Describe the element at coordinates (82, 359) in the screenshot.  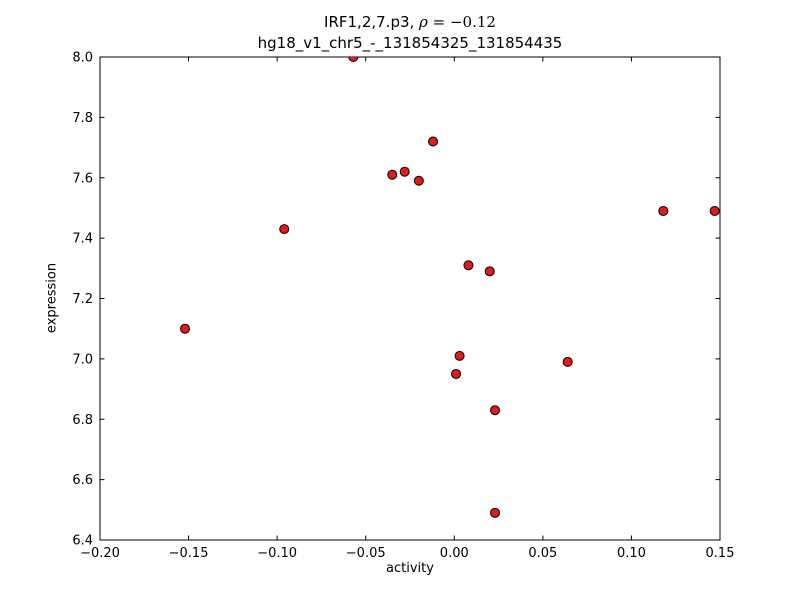
I see `y-tick-label: 7.0` at that location.